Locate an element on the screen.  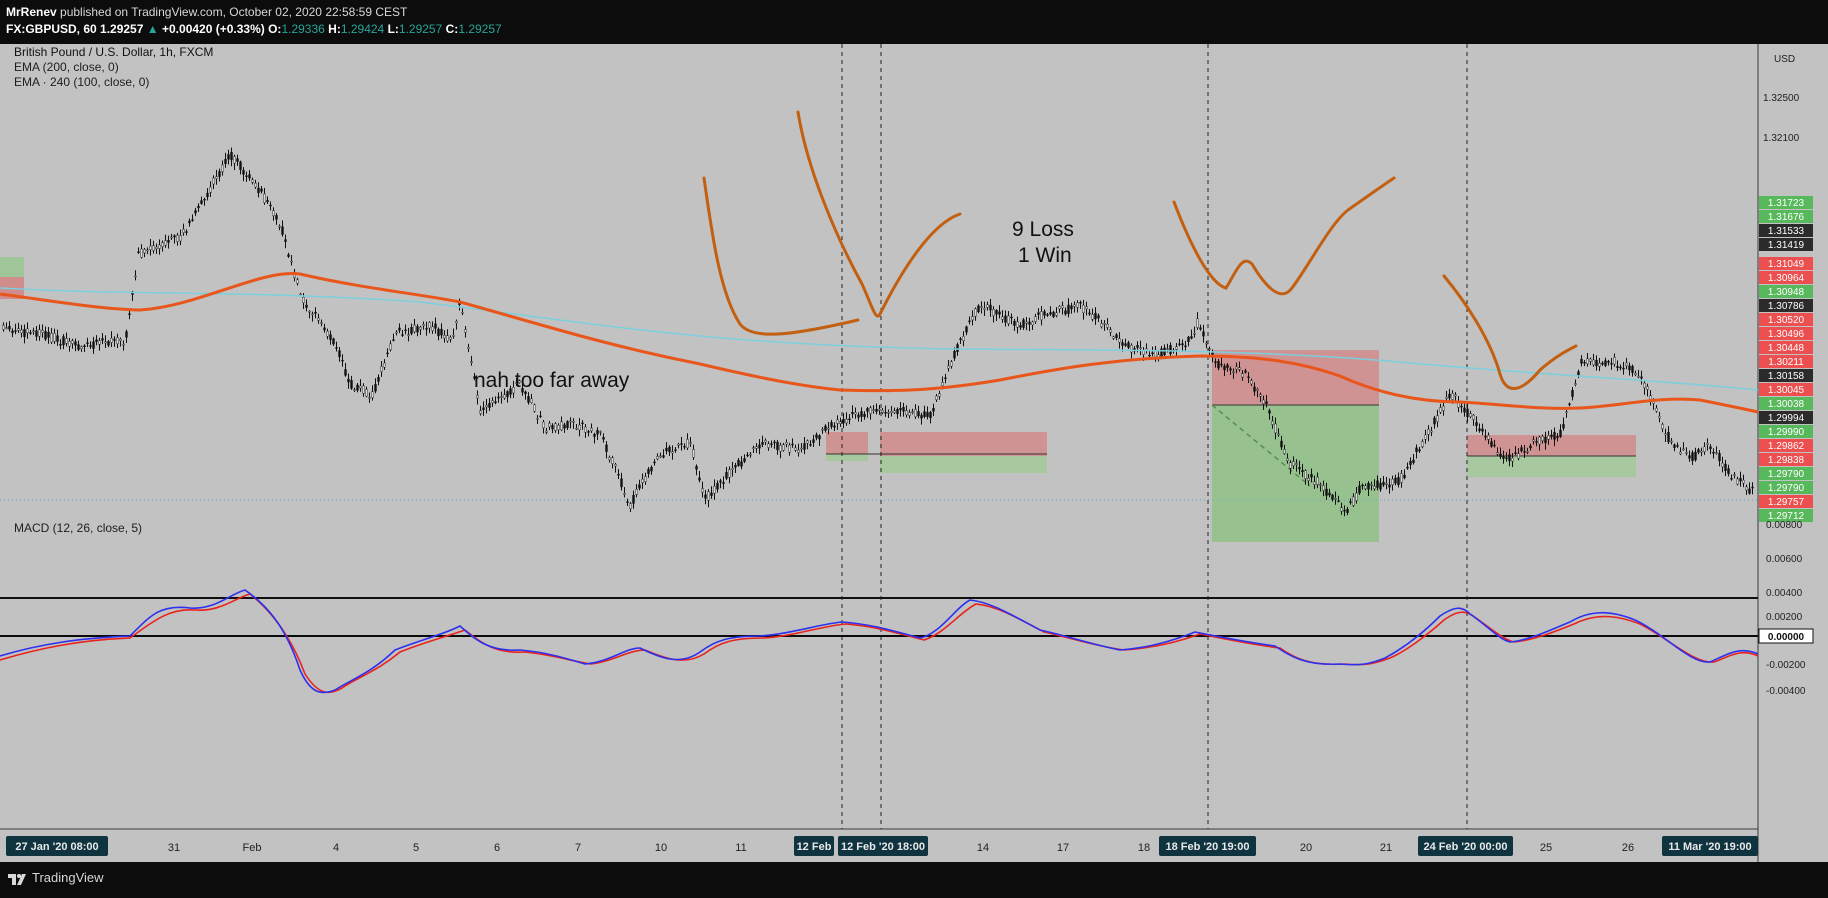
price-label-text: 1.29790 is located at coordinates (1786, 474).